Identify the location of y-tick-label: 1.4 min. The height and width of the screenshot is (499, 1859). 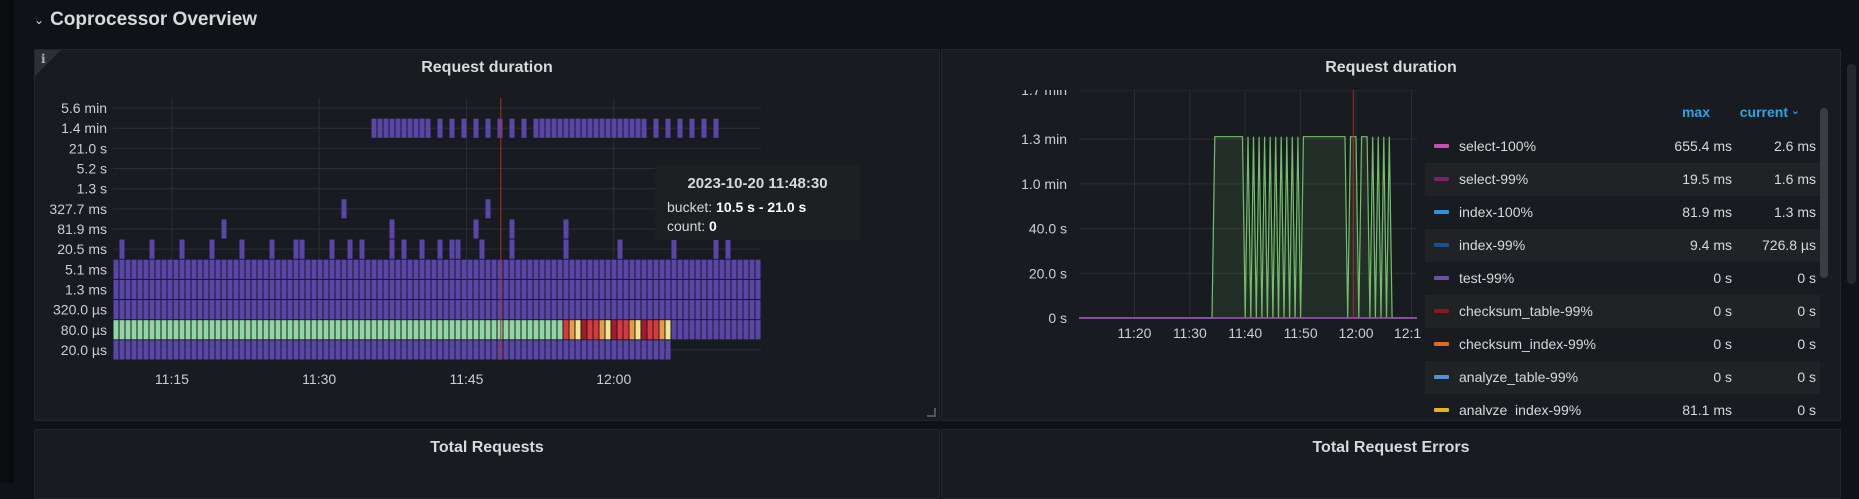
(84, 128).